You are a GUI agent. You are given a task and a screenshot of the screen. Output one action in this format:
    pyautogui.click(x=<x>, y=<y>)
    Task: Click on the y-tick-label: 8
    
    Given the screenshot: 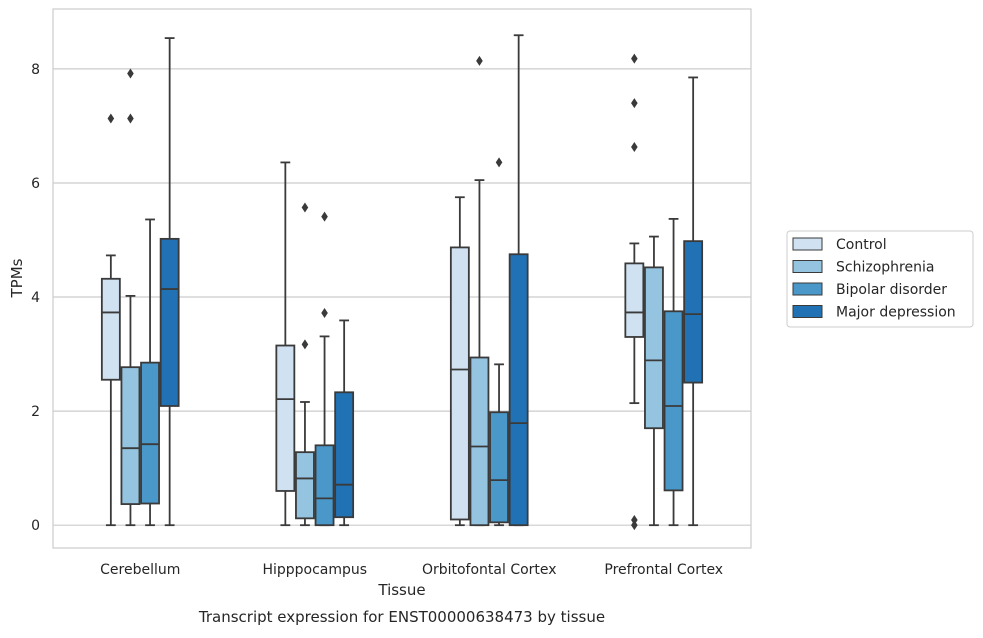 What is the action you would take?
    pyautogui.click(x=35, y=70)
    